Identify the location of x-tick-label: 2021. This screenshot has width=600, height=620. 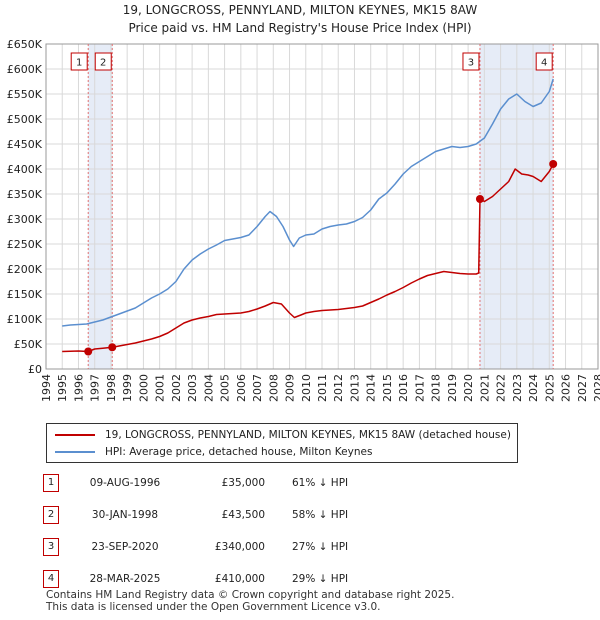
(484, 388).